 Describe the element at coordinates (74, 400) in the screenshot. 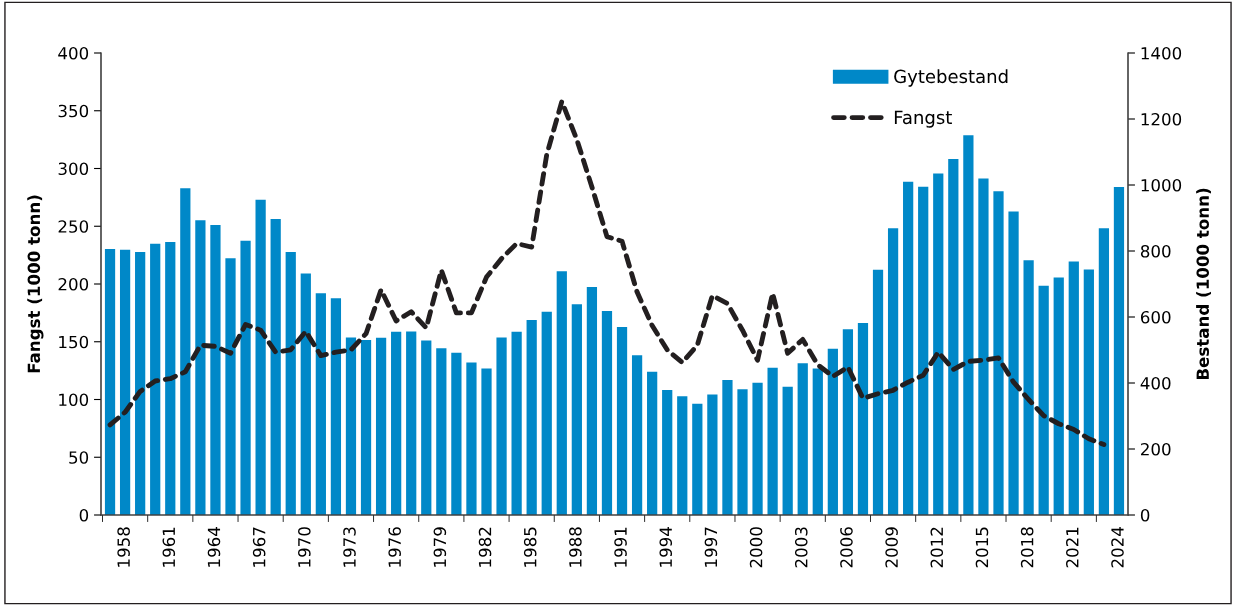

I see `y-tick-label: 100` at that location.